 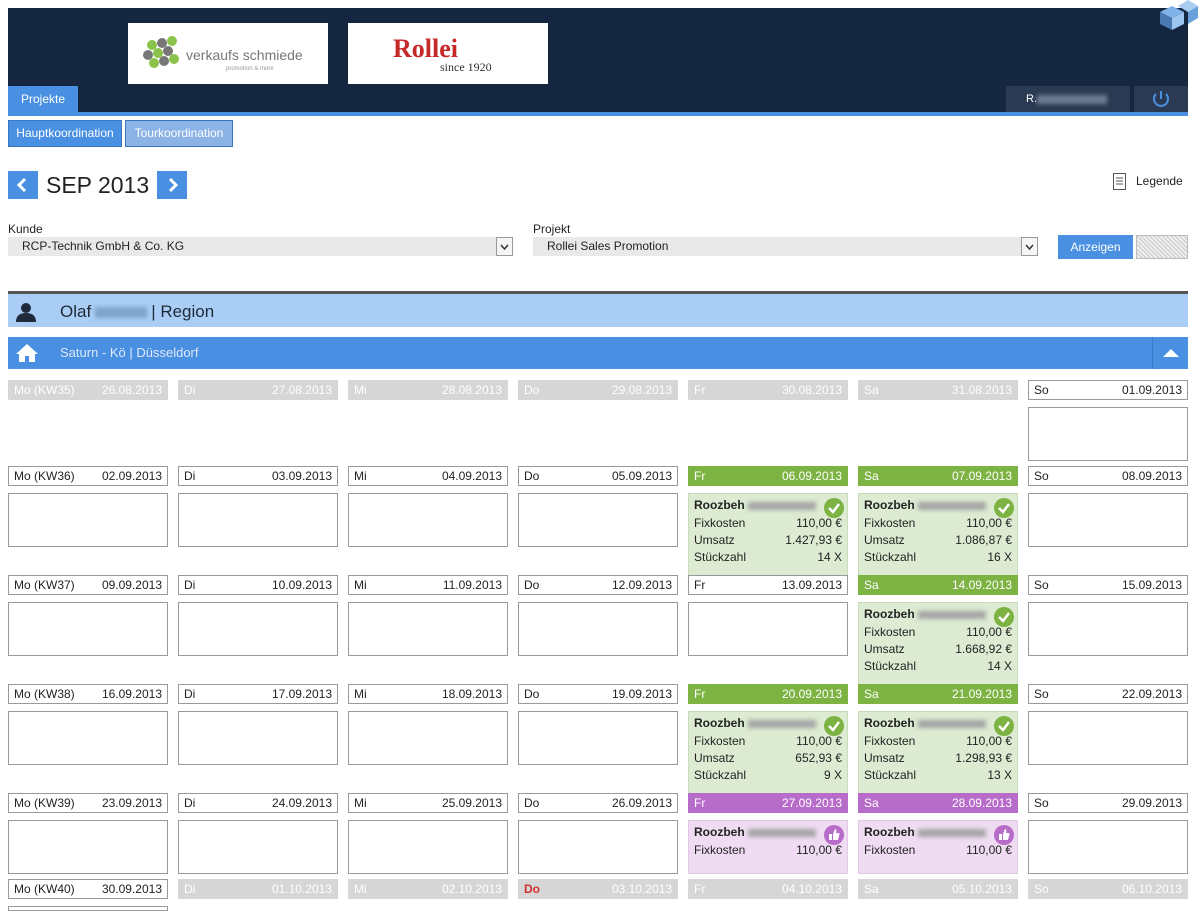 I want to click on day-header: Mi 11.09.2013, so click(x=428, y=585).